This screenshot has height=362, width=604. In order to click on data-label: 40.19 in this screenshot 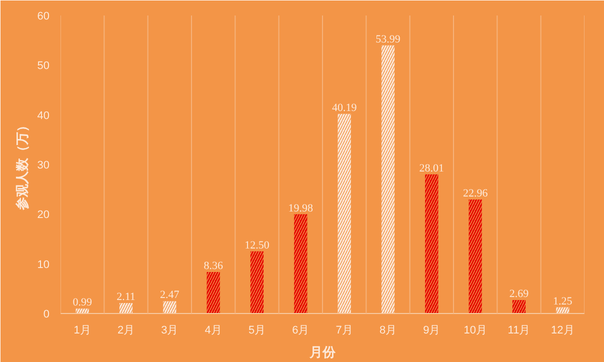, I will do `click(345, 108)`.